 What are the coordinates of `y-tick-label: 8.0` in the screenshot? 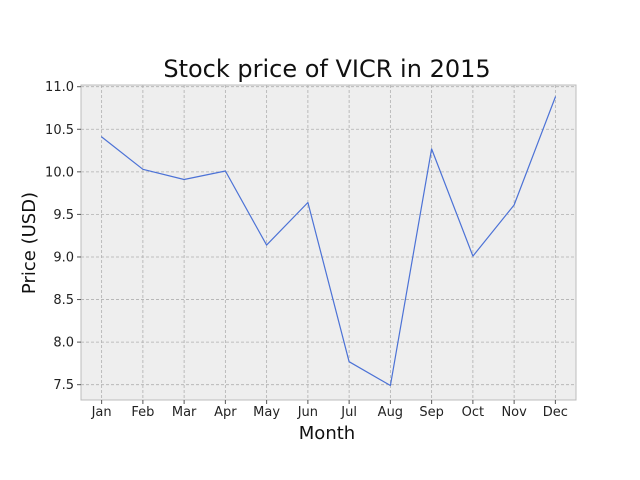 It's located at (63, 343).